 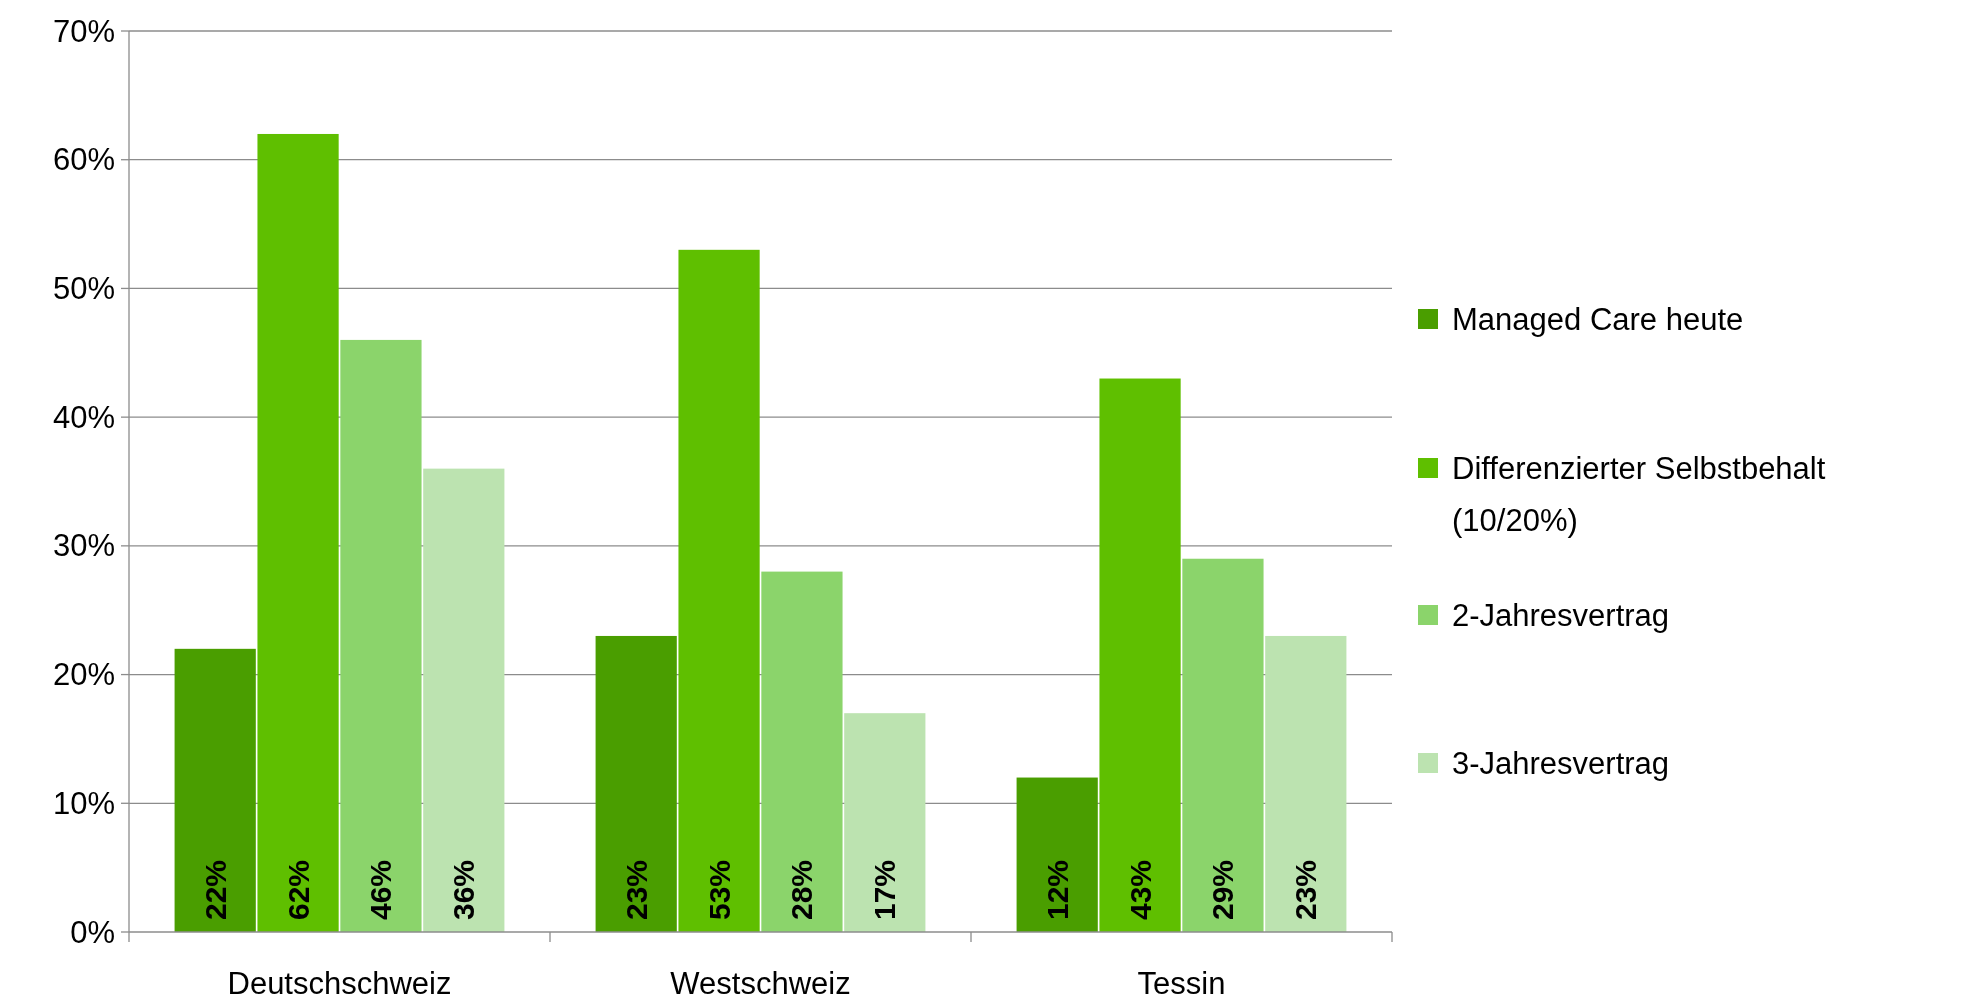 What do you see at coordinates (1598, 319) in the screenshot?
I see `legend-label: Managed Care heute` at bounding box center [1598, 319].